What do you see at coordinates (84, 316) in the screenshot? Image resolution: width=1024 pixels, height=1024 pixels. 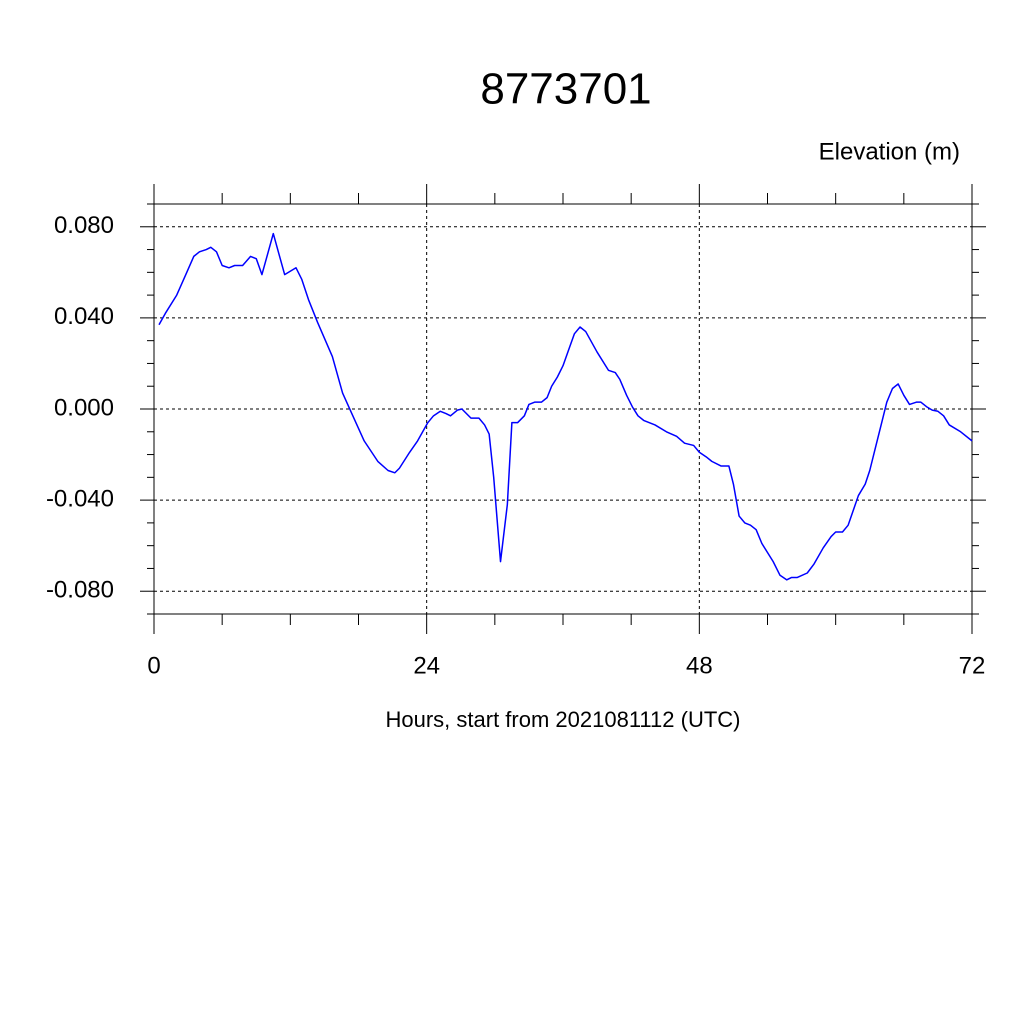 I see `y-tick-label: 0.040` at bounding box center [84, 316].